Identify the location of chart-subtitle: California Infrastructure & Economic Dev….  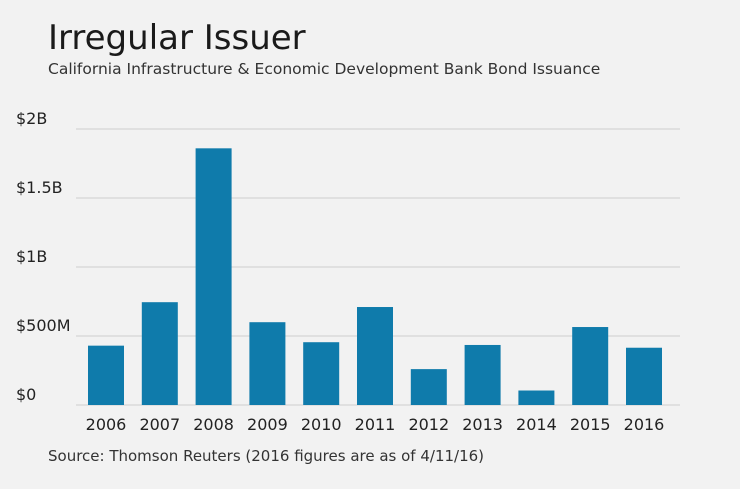
(324, 69).